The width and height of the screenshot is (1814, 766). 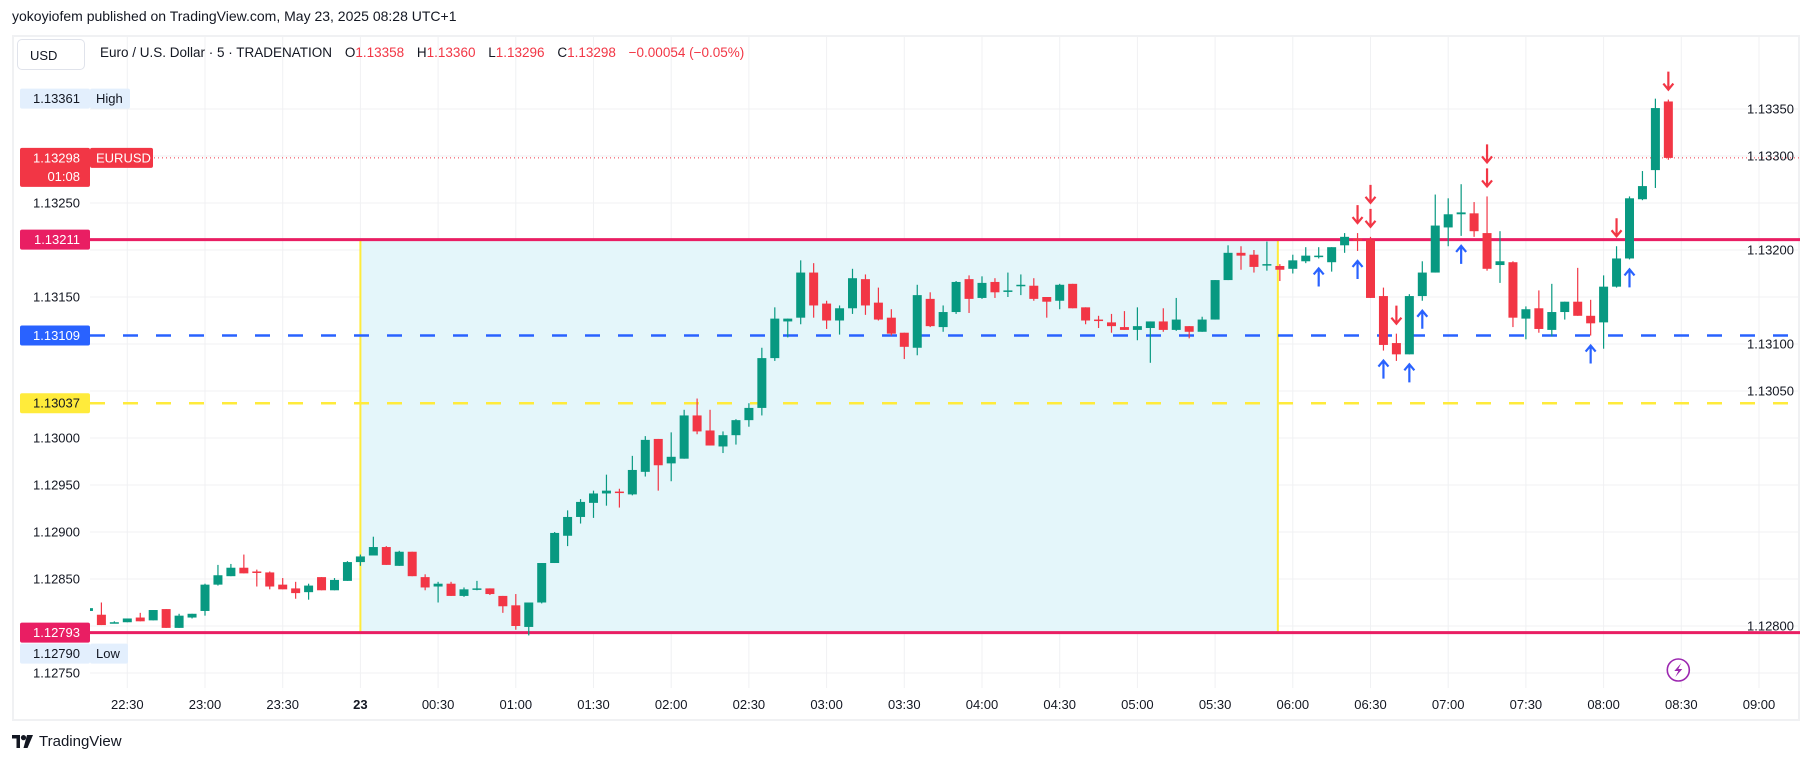 I want to click on low-tag-background, so click(x=109, y=653).